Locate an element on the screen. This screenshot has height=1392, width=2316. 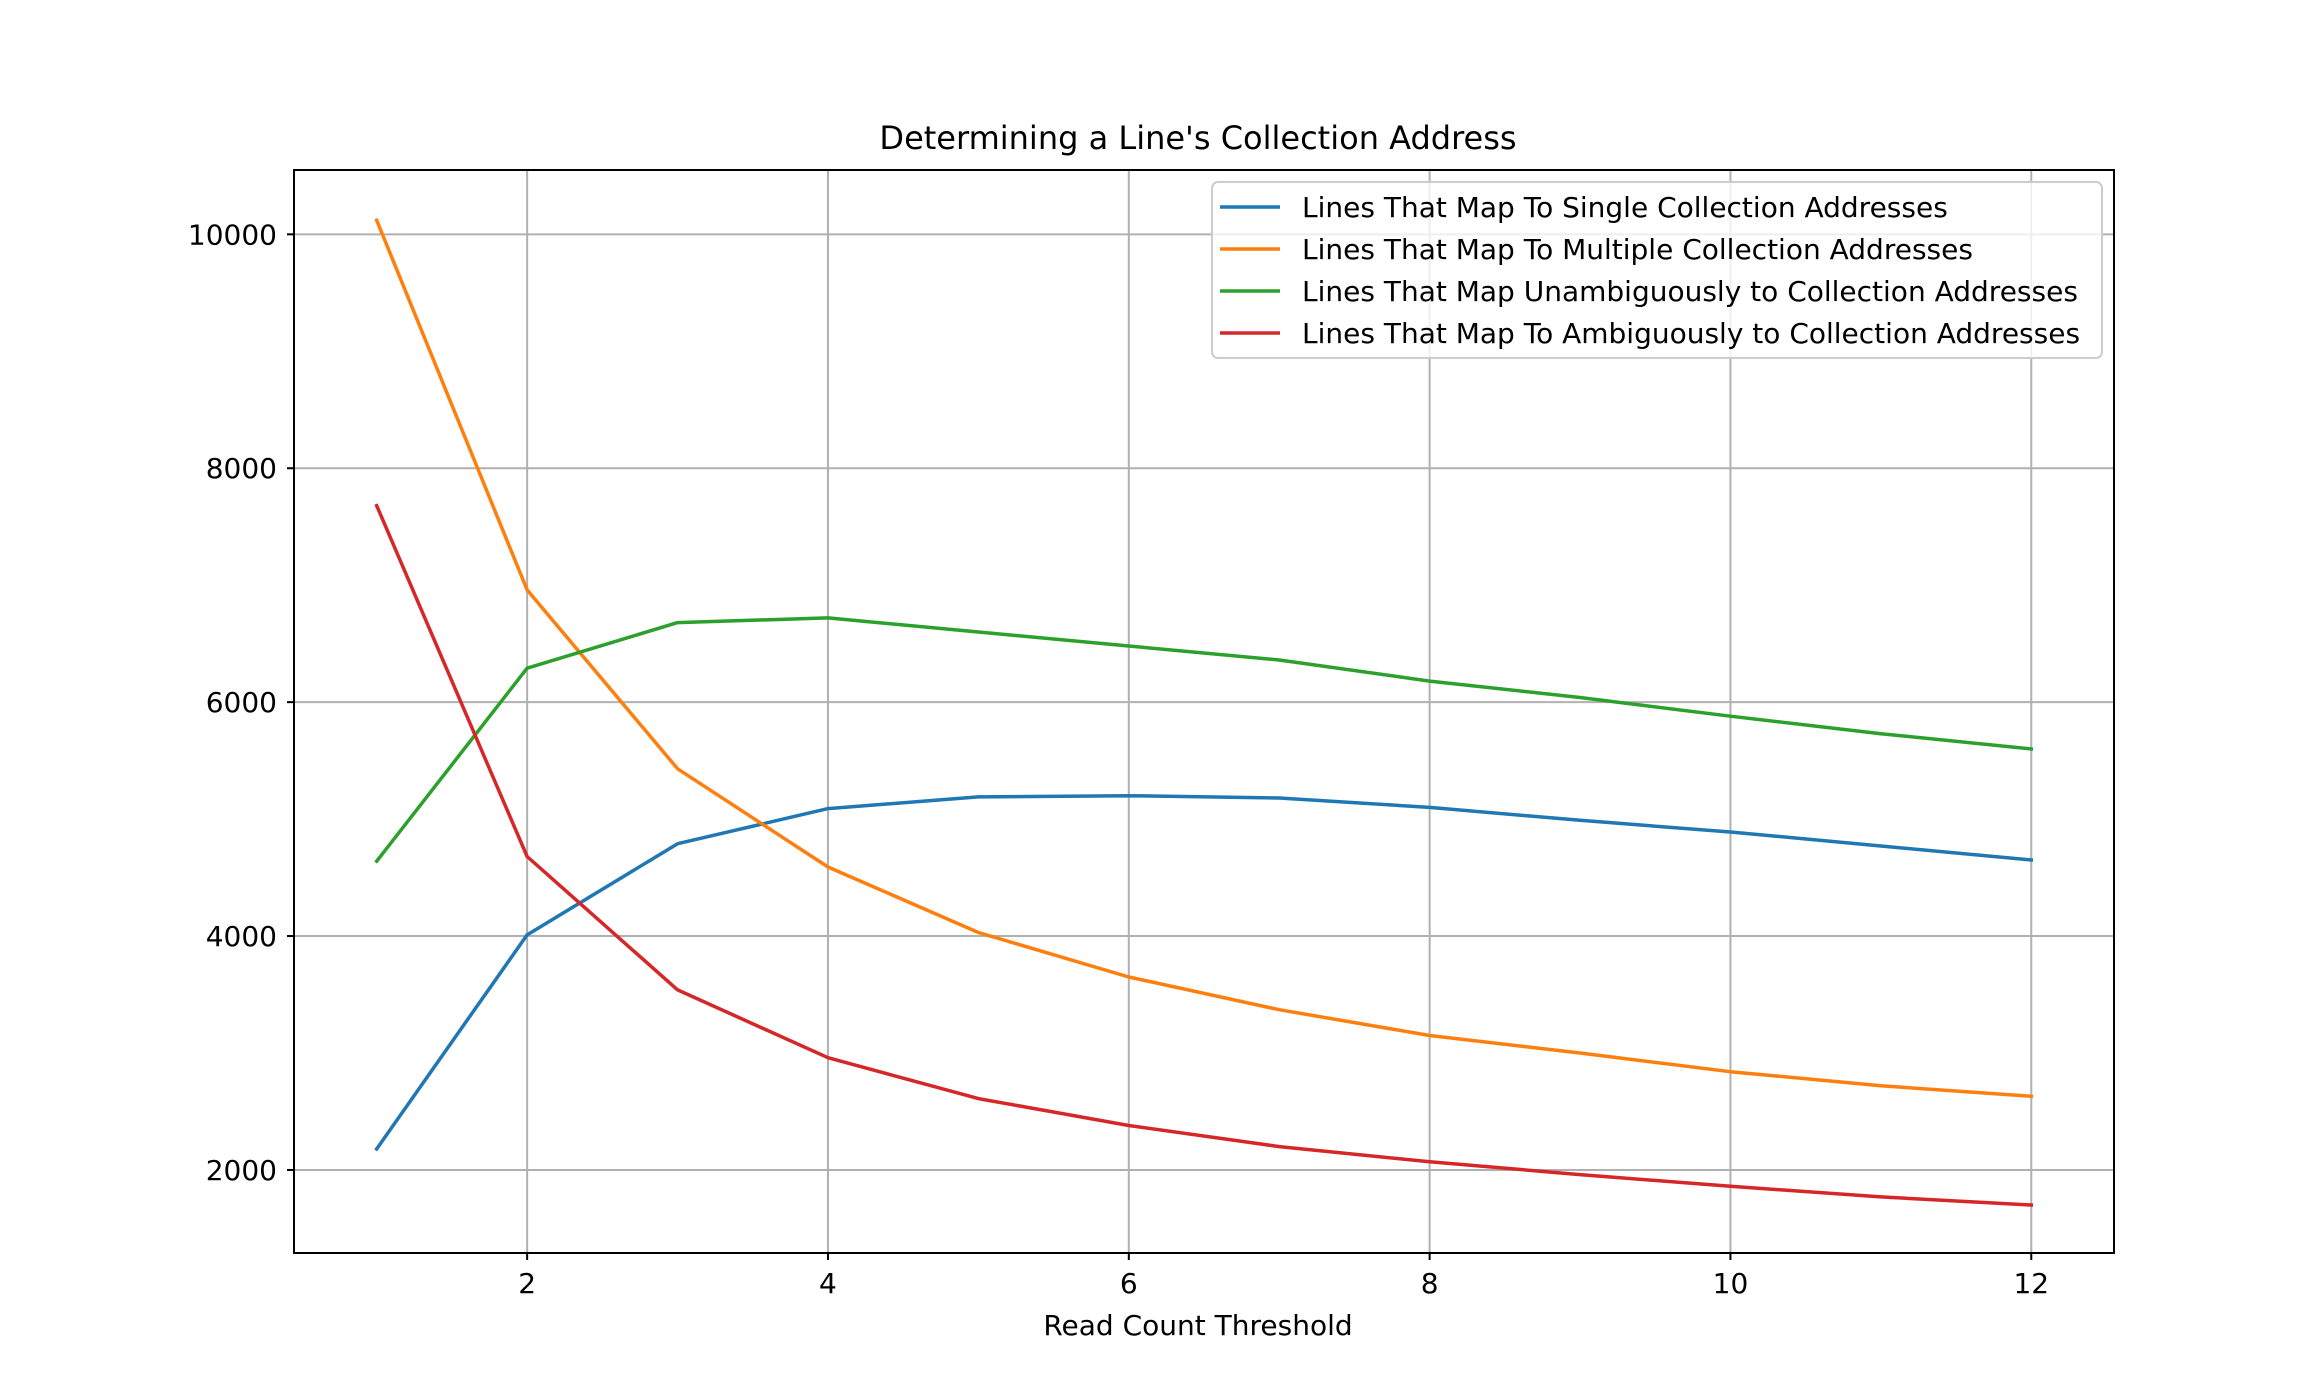
y-tick-label: 4000 is located at coordinates (241, 936).